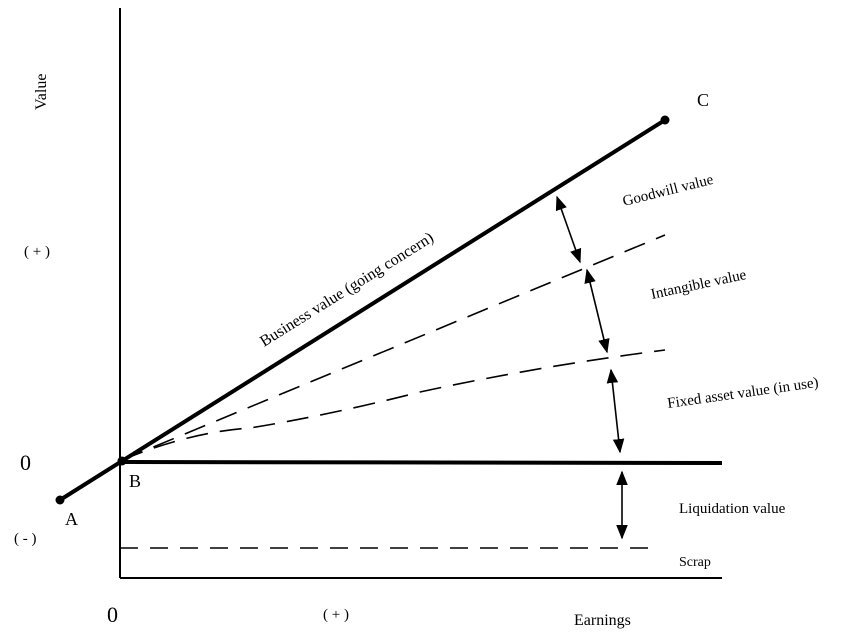 This screenshot has width=850, height=636. I want to click on y-minus-label: ( - ), so click(25, 539).